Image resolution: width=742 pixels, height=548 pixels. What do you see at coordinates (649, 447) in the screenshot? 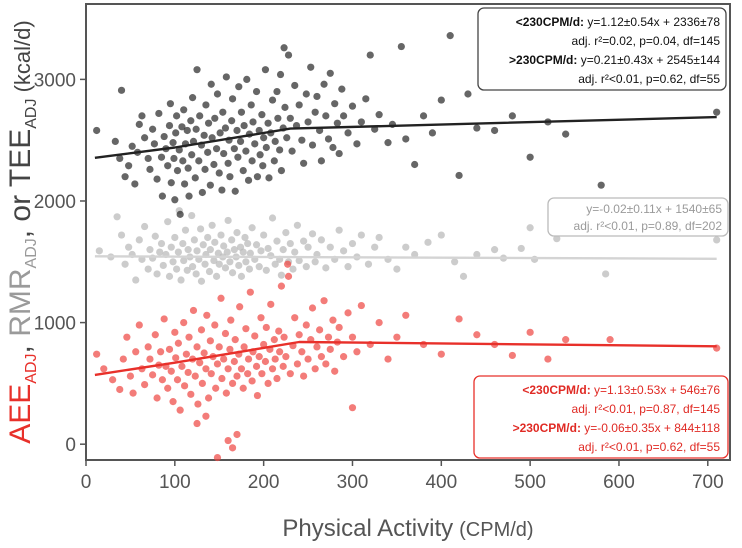
I see `aee-annotation-line: adj. r²<0.01, p=0.62, df=55` at bounding box center [649, 447].